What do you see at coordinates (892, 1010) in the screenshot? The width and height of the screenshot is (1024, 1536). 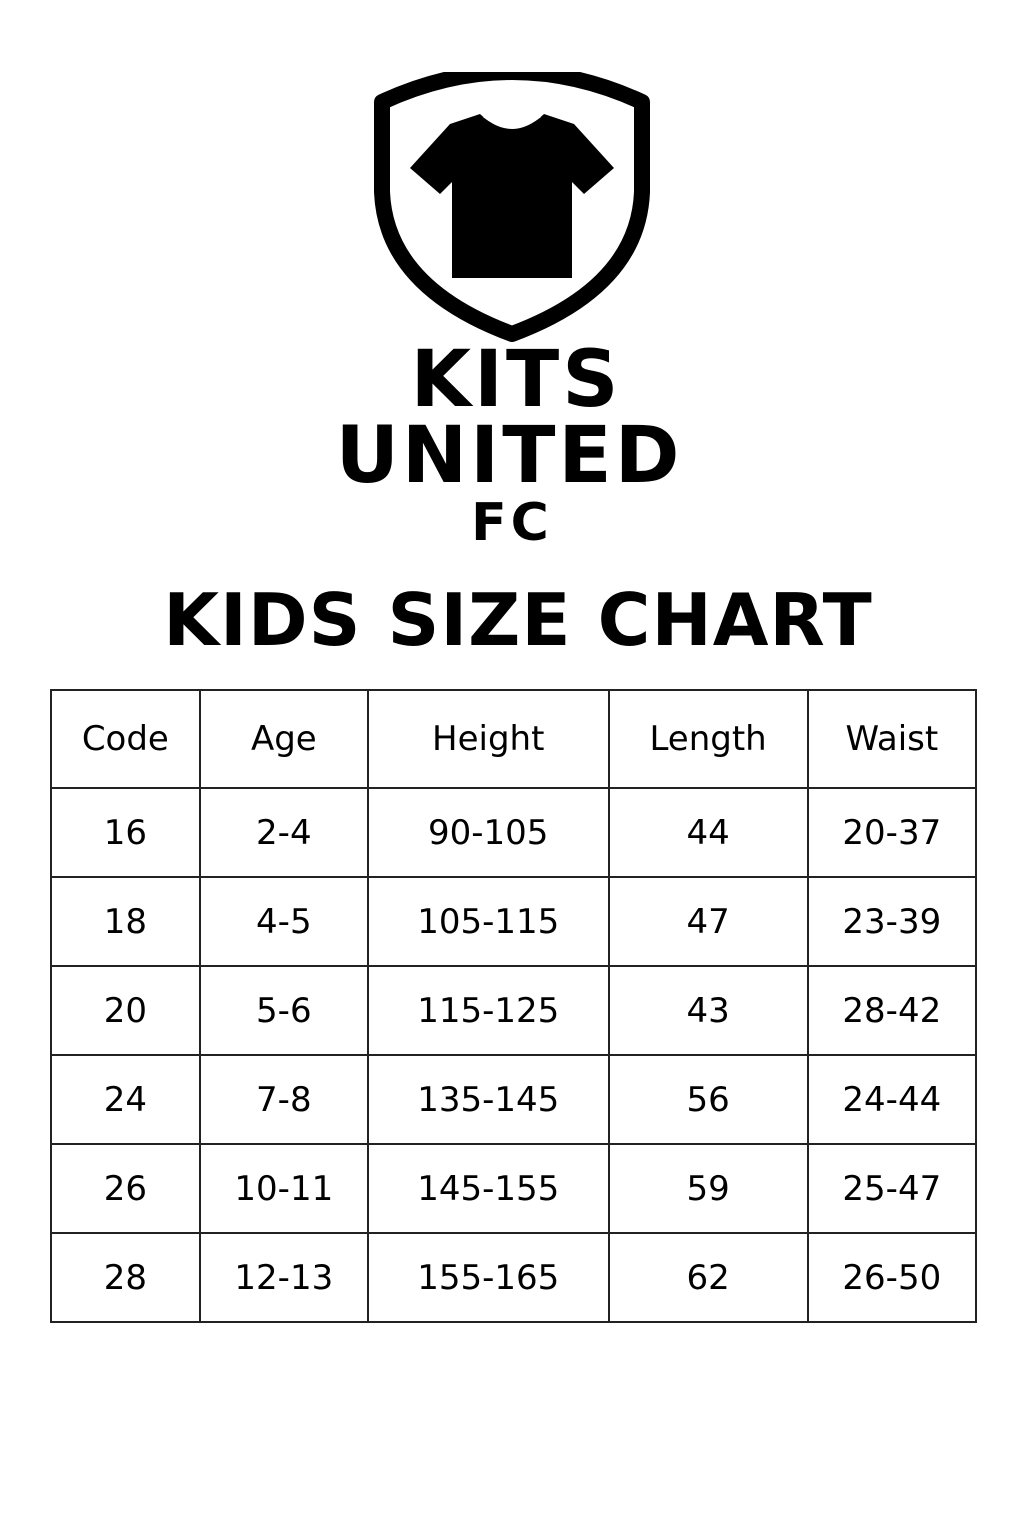 I see `cell-waist: 28-42` at bounding box center [892, 1010].